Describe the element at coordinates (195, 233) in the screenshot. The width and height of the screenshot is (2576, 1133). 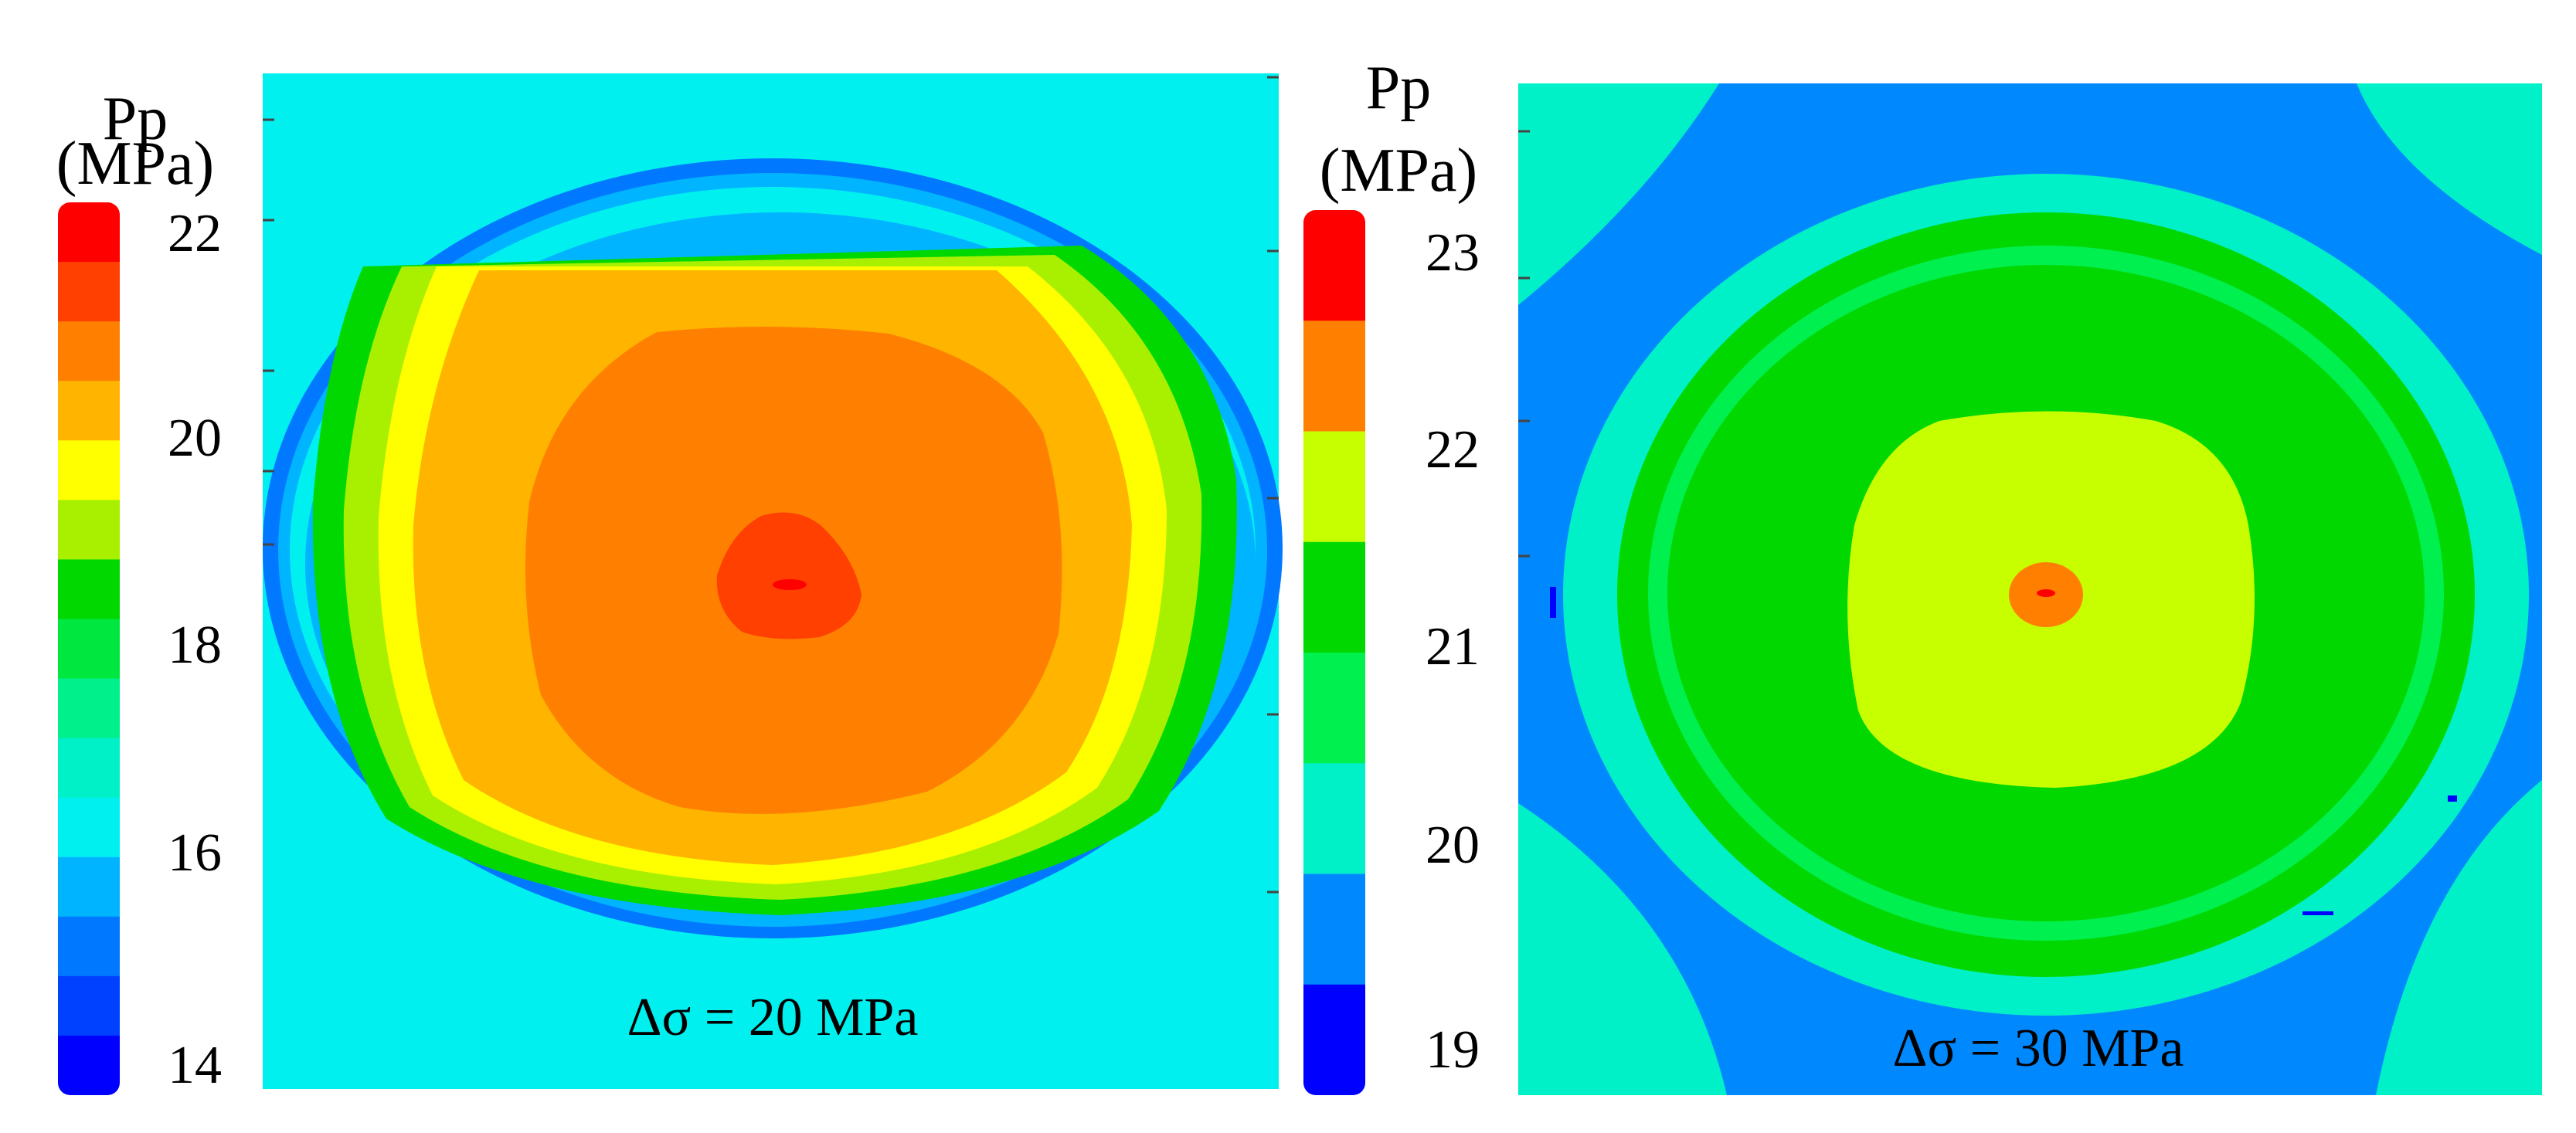
I see `colorbar-left-tick-label: 22` at that location.